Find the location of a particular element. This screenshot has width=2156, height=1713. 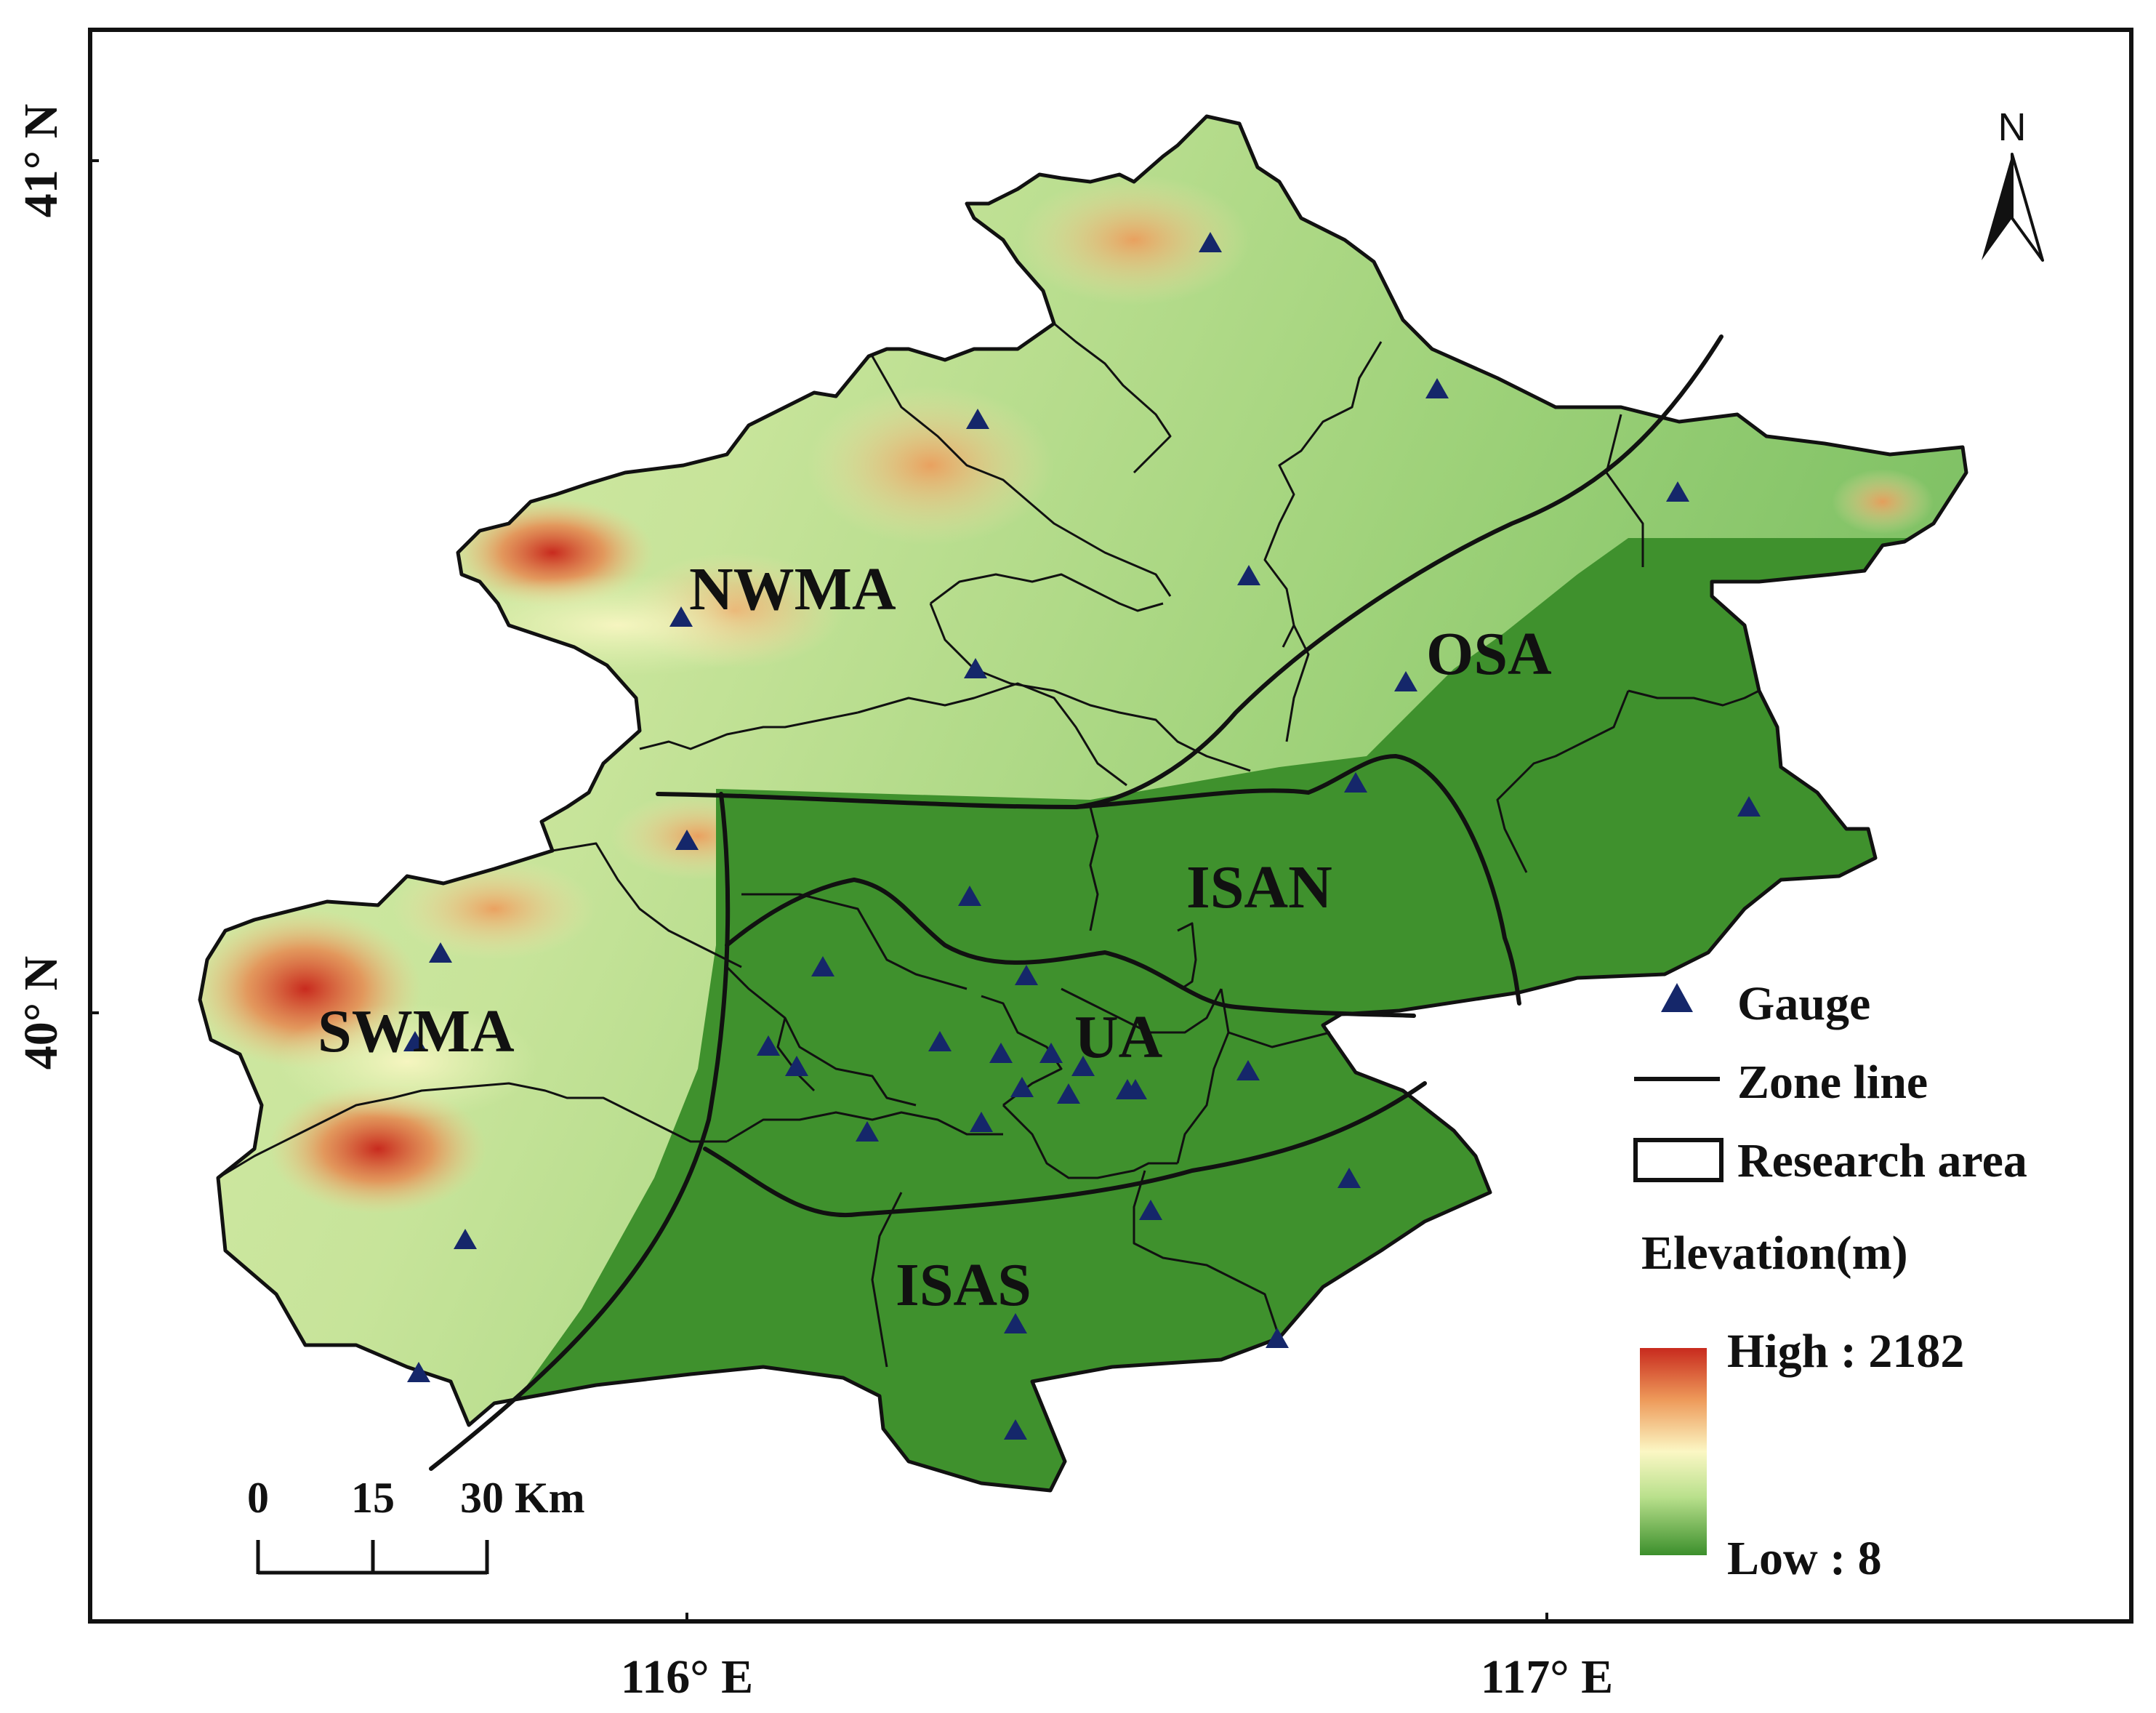

zone-label-ua: UA is located at coordinates (1118, 1037).